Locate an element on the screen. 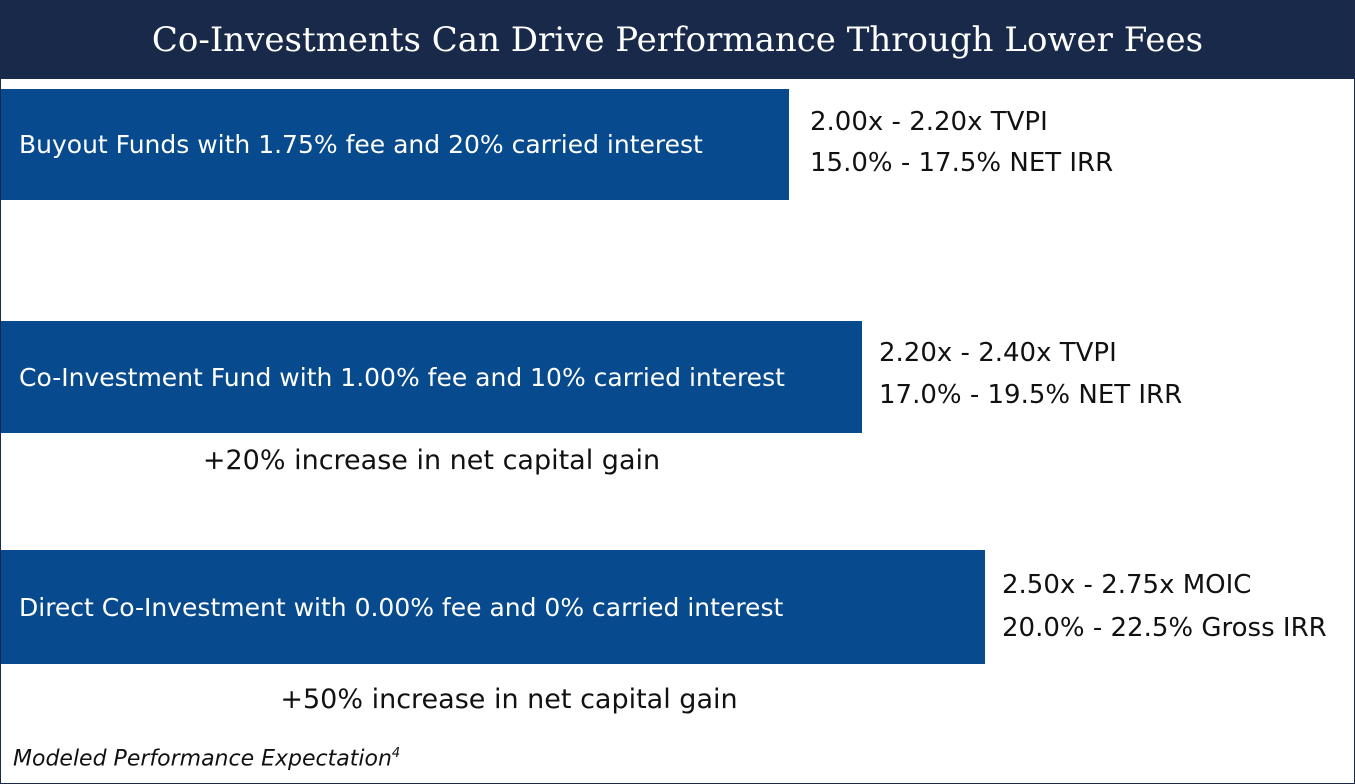 This screenshot has width=1355, height=784. metric: 15.0% - 17.5% NET IRR is located at coordinates (962, 163).